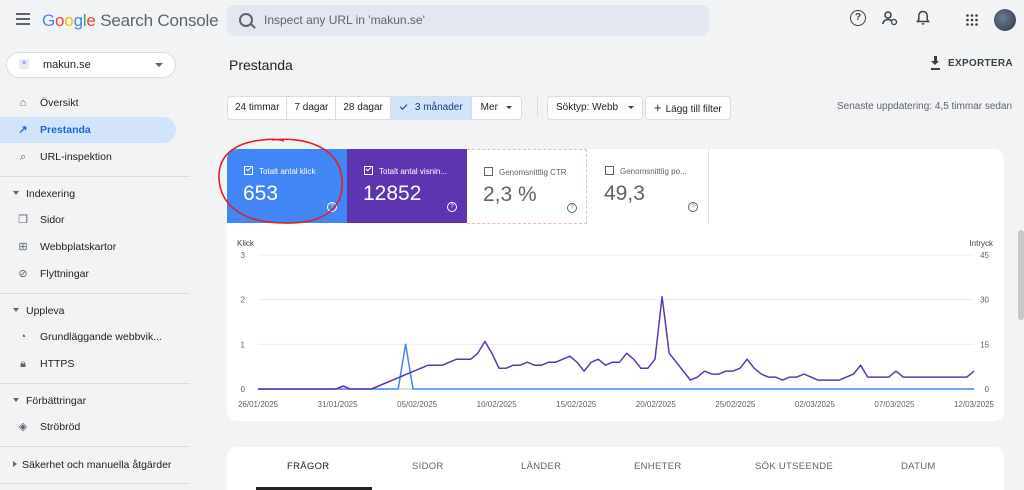  I want to click on x-tick-label: 20/02/2025, so click(656, 404).